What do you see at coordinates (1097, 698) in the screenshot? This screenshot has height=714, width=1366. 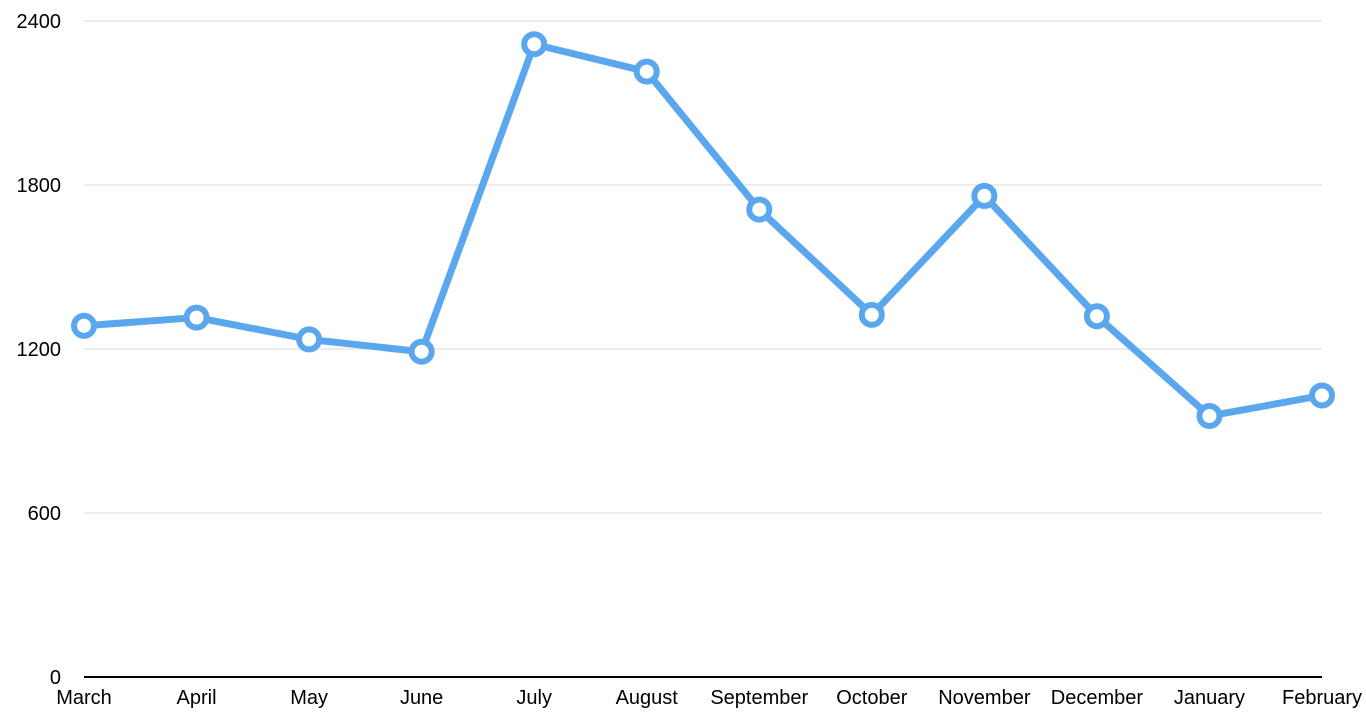 I see `x-tick-label: December` at bounding box center [1097, 698].